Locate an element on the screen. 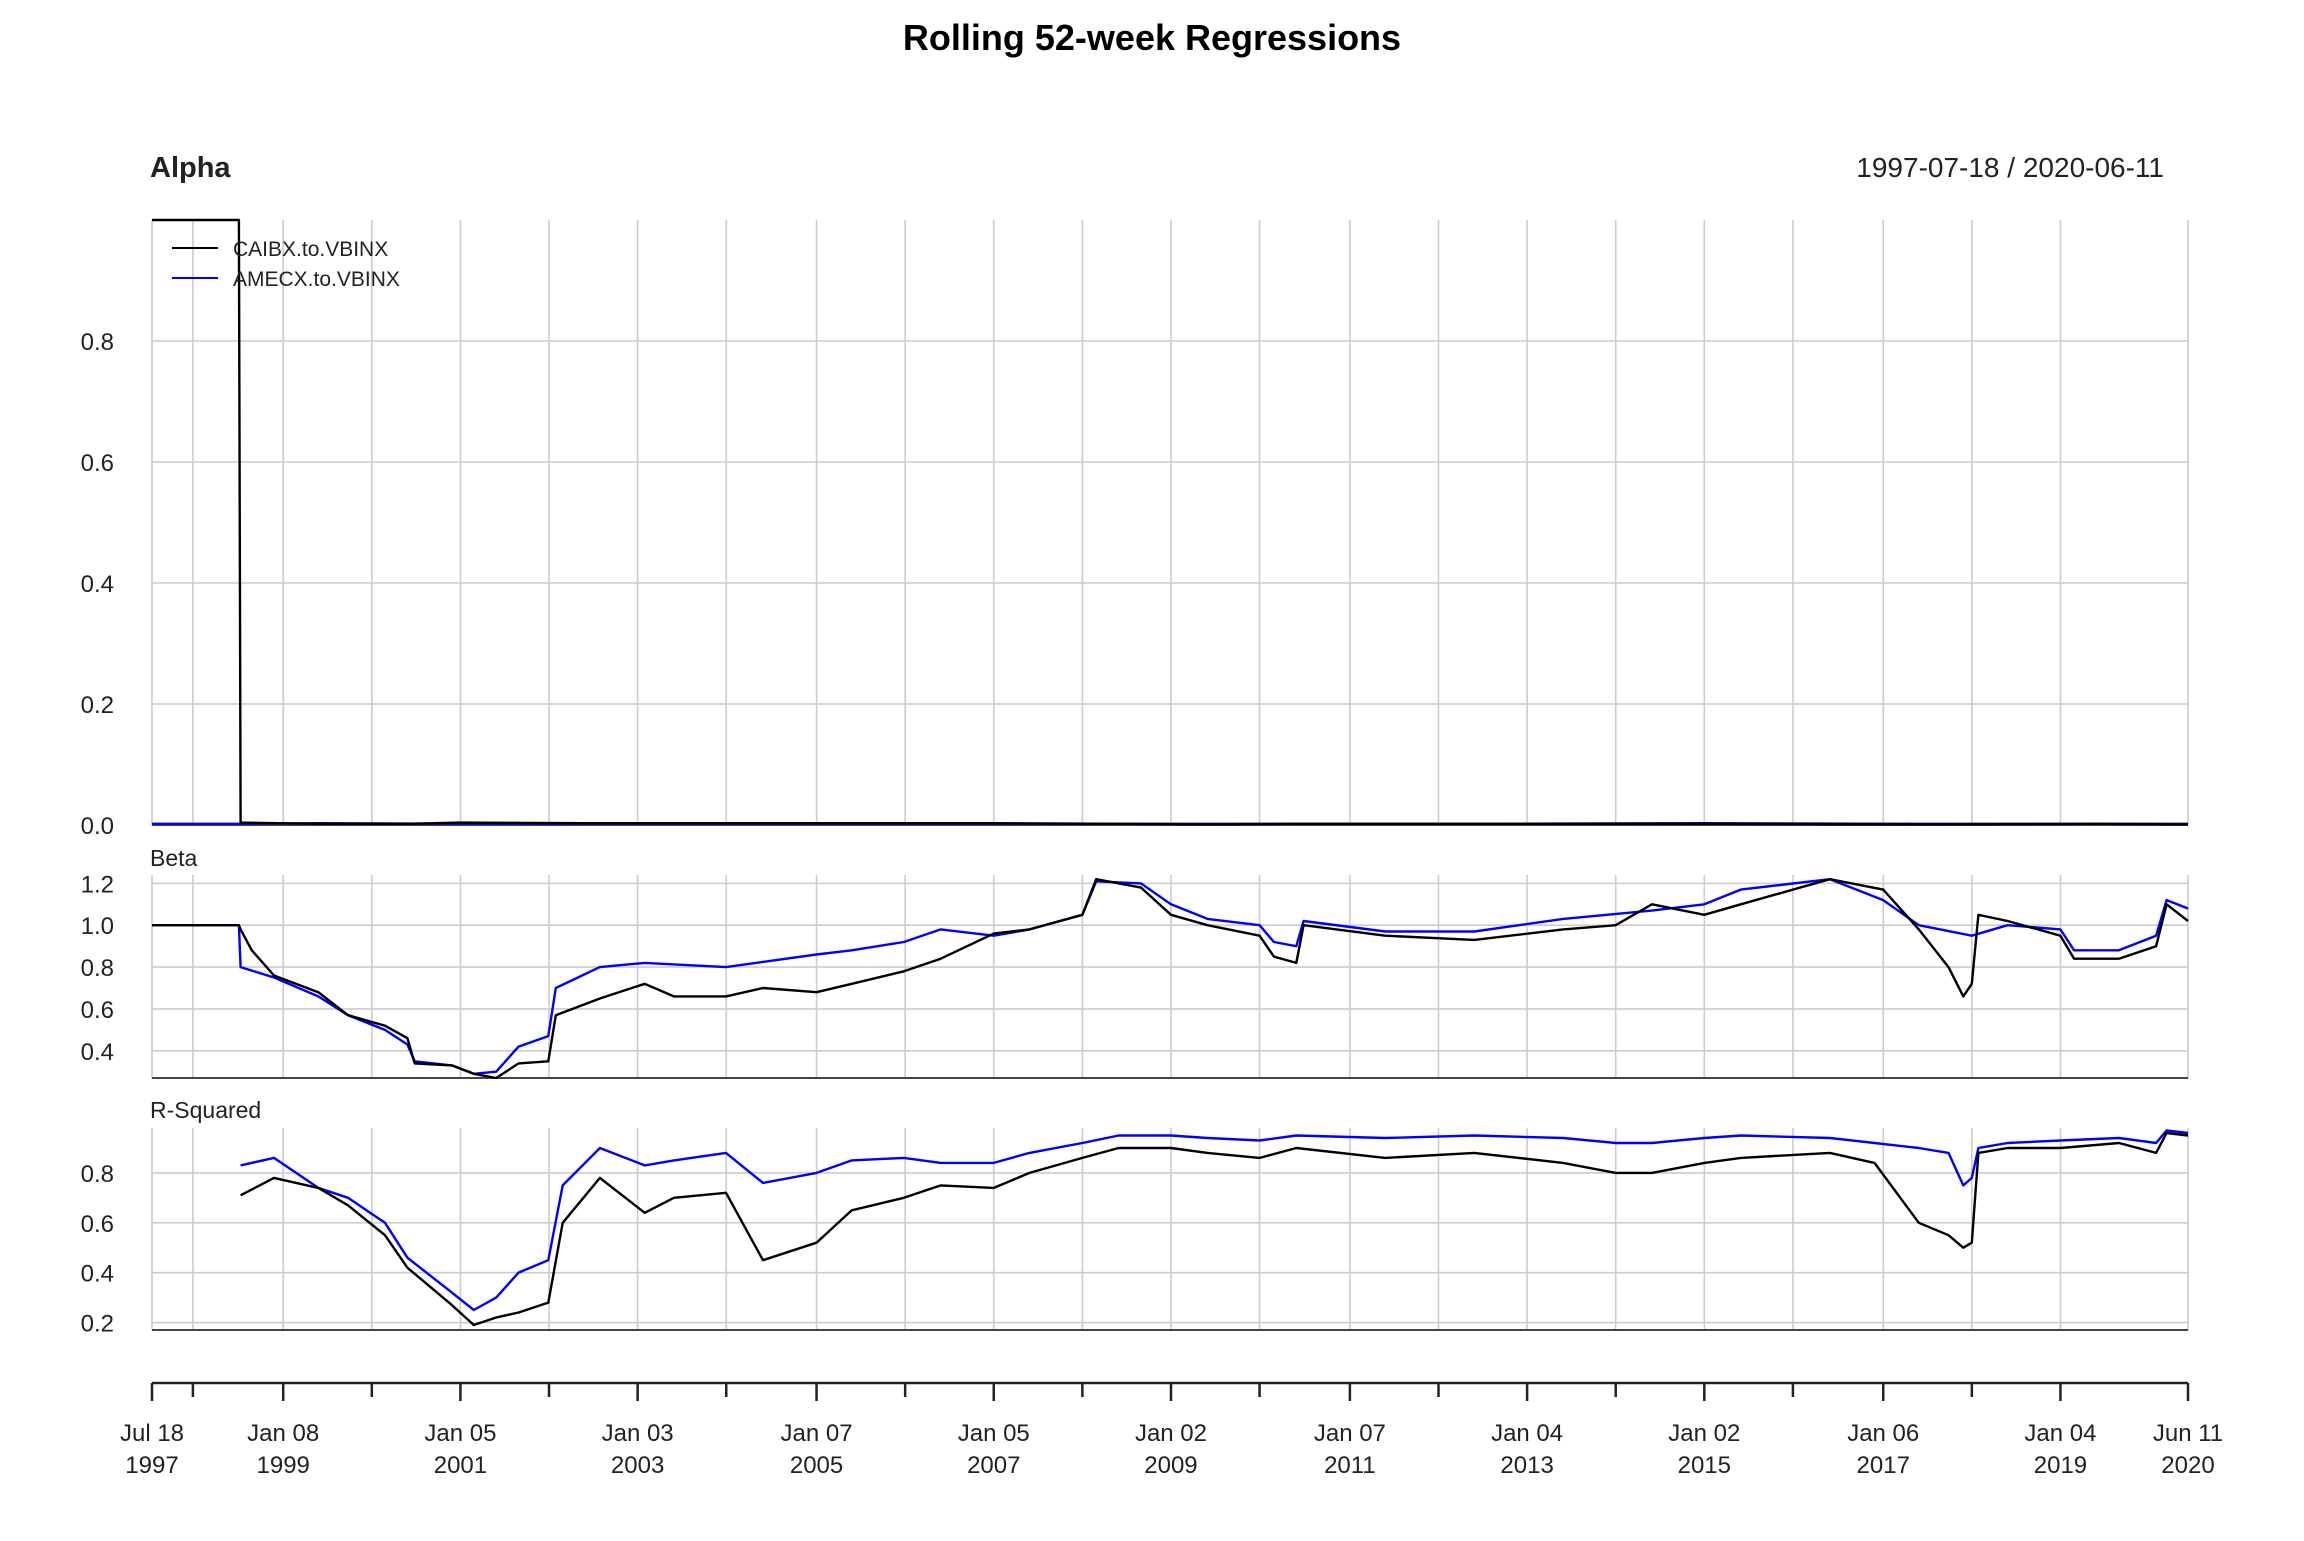 This screenshot has width=2304, height=1541. panel-1: 0.4 0.6 0.8 1.0 1.2 is located at coordinates (1135, 975).